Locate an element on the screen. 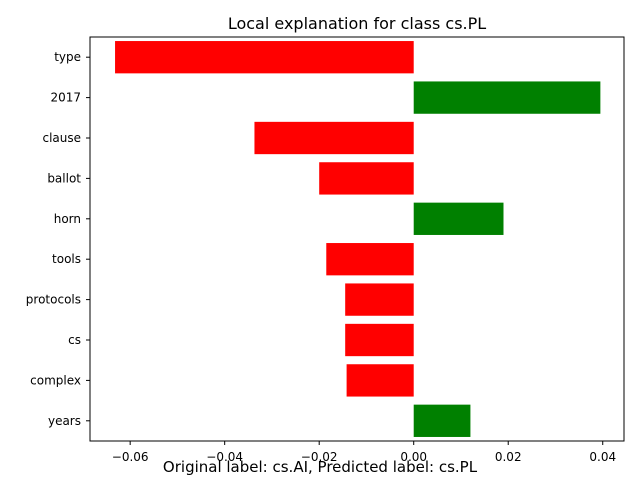 This screenshot has width=640, height=480. bar-tools is located at coordinates (370, 259).